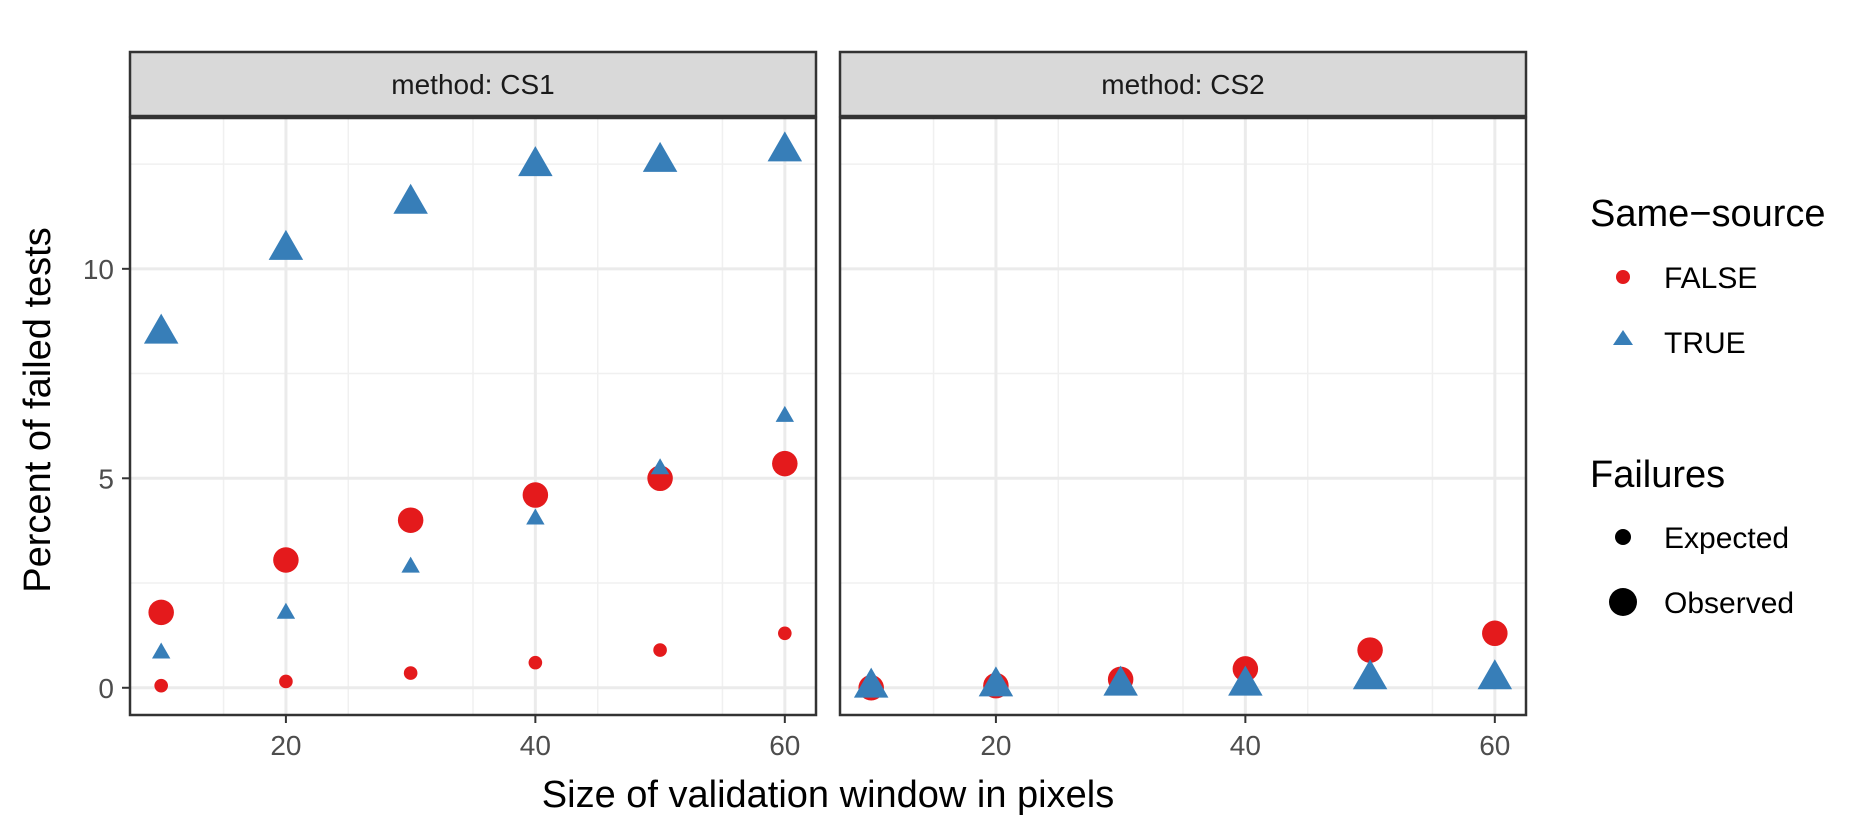  Describe the element at coordinates (1623, 277) in the screenshot. I see `legend-key-false-point` at that location.